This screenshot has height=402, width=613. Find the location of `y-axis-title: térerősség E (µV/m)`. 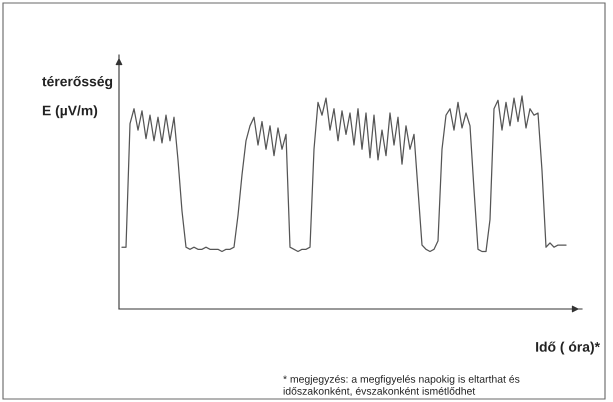

y-axis-title: térerősség E (µV/m) is located at coordinates (77, 97).